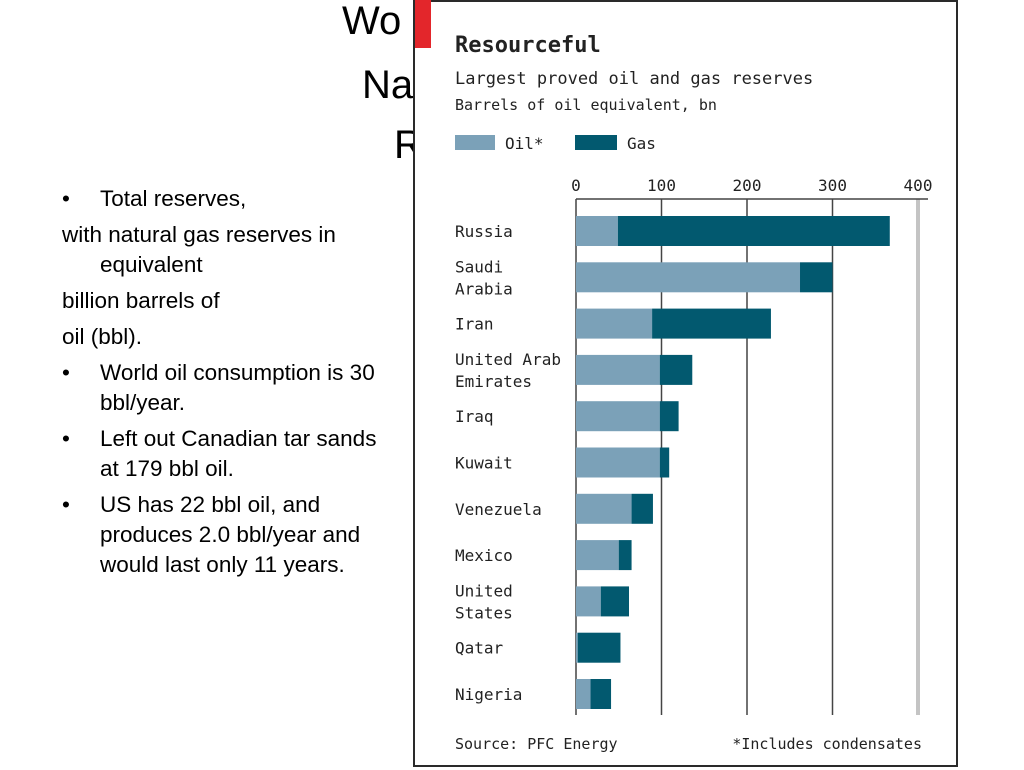 The height and width of the screenshot is (770, 1024). What do you see at coordinates (474, 324) in the screenshot?
I see `category-label: Iran` at bounding box center [474, 324].